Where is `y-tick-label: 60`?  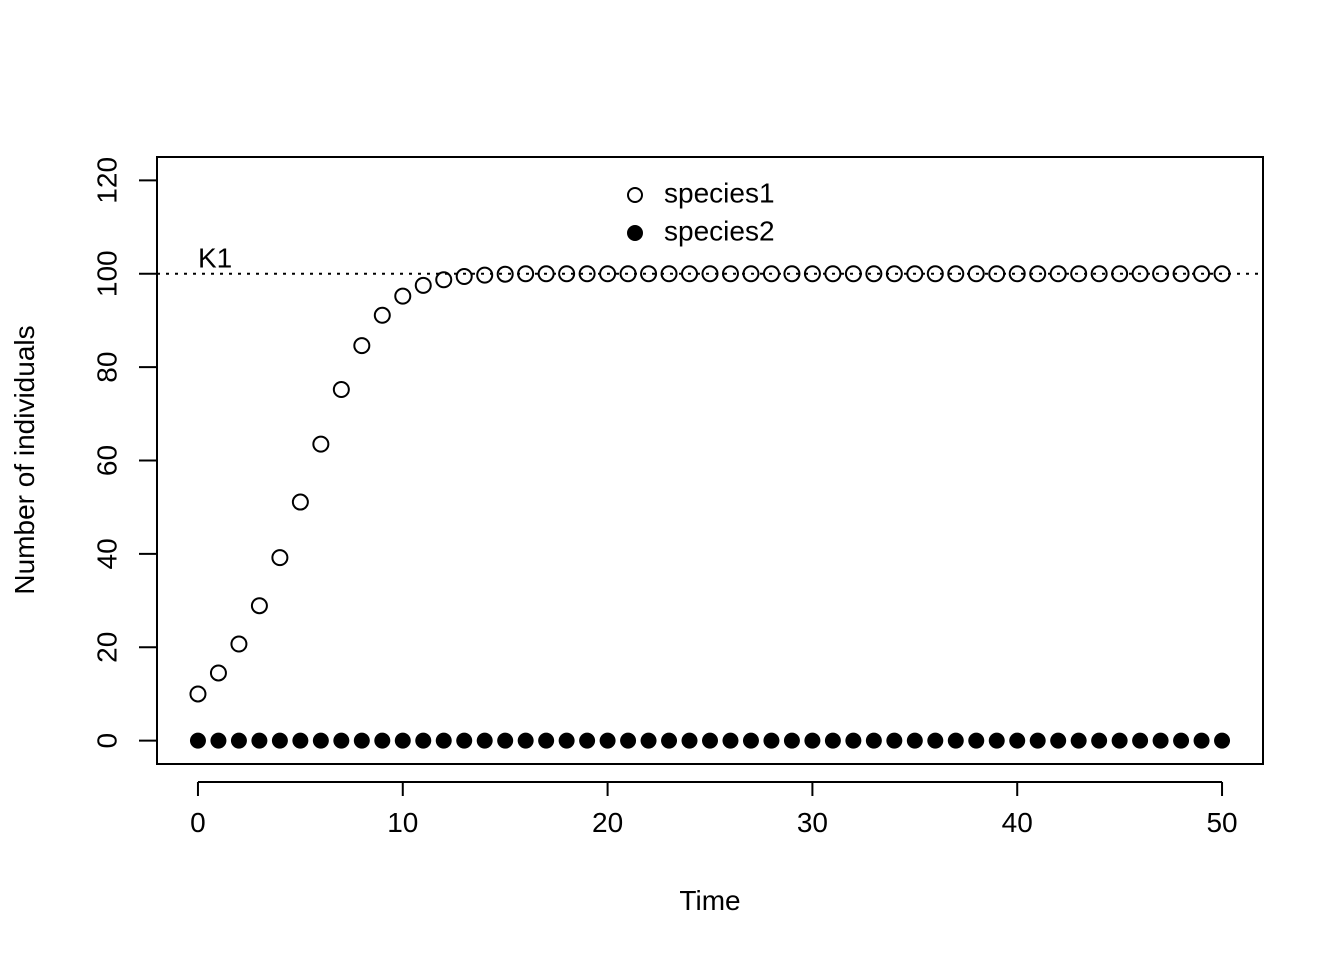 y-tick-label: 60 is located at coordinates (106, 460).